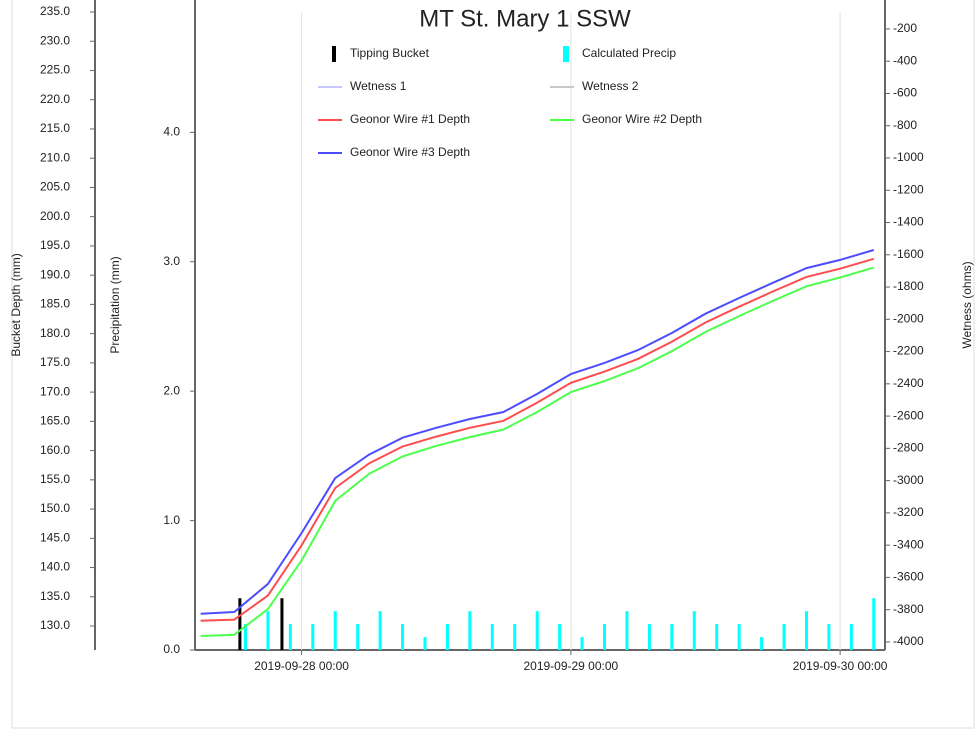 This screenshot has width=977, height=729. What do you see at coordinates (55, 245) in the screenshot?
I see `yticks-label: 195.0` at bounding box center [55, 245].